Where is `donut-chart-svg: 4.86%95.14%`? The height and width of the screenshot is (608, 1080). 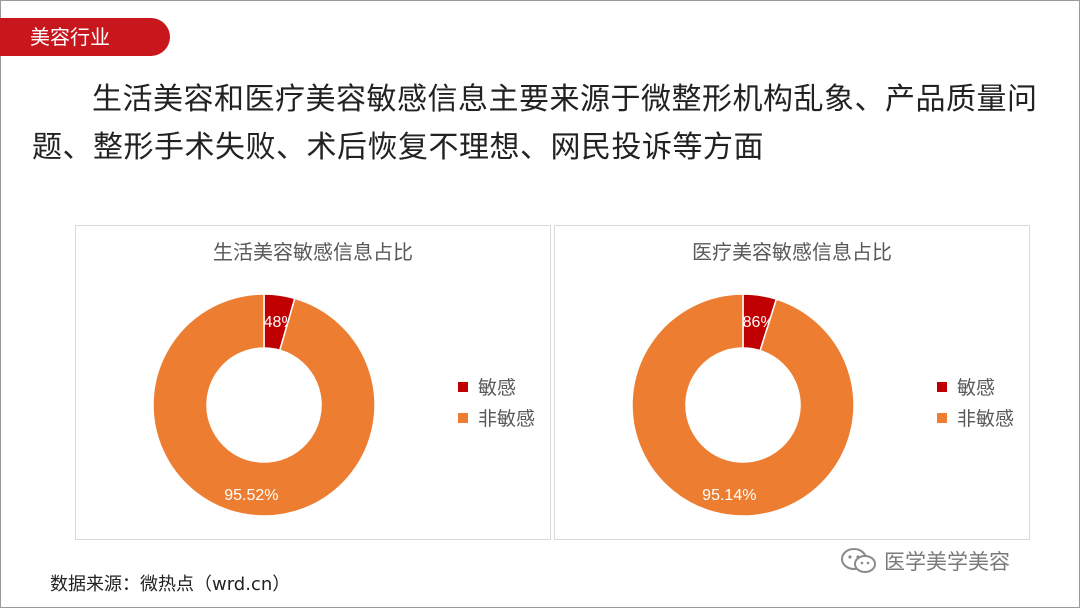
donut-chart-svg: 4.86%95.14% is located at coordinates (743, 405).